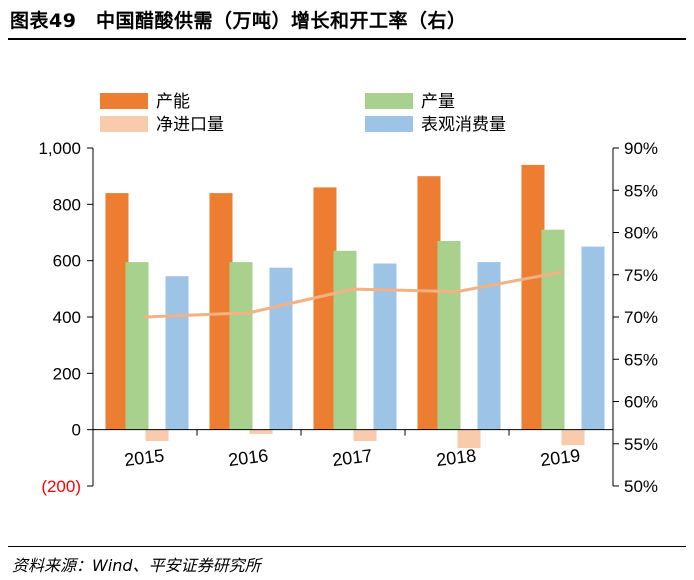 The height and width of the screenshot is (580, 694). What do you see at coordinates (67, 261) in the screenshot?
I see `left-tick-label-2: 600` at bounding box center [67, 261].